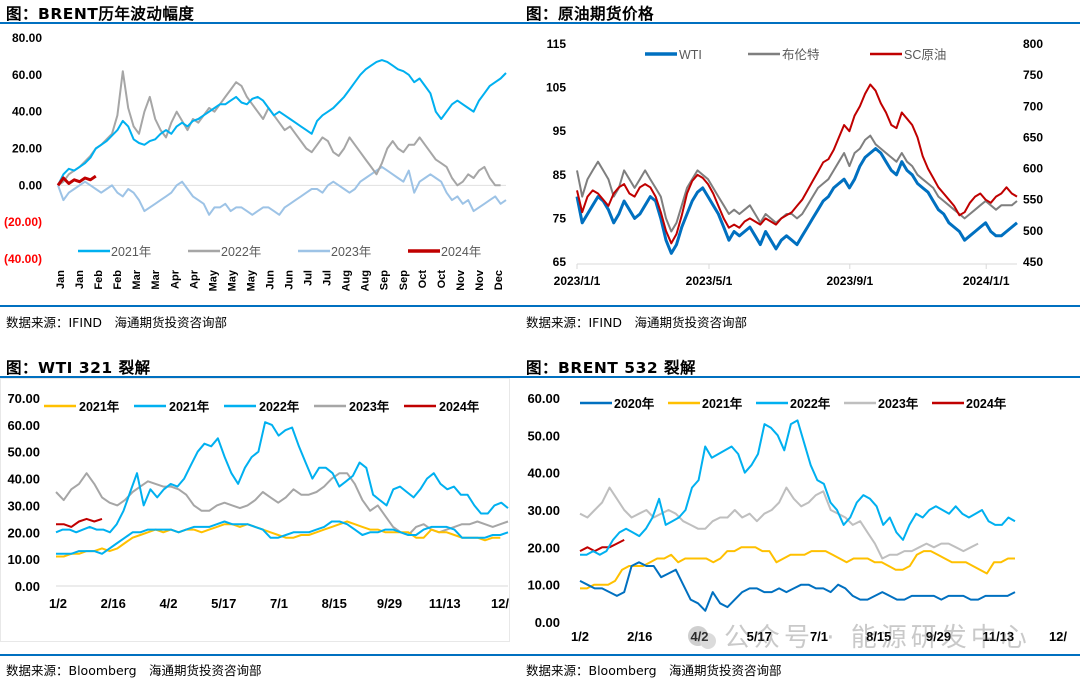 The image size is (1080, 681). I want to click on series-line-SC原油, so click(797, 164).